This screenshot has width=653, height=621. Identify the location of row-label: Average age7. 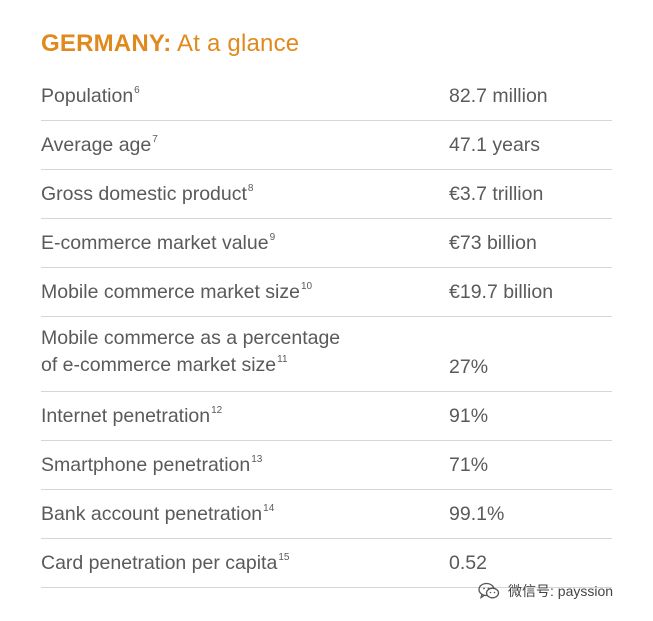
(99, 144).